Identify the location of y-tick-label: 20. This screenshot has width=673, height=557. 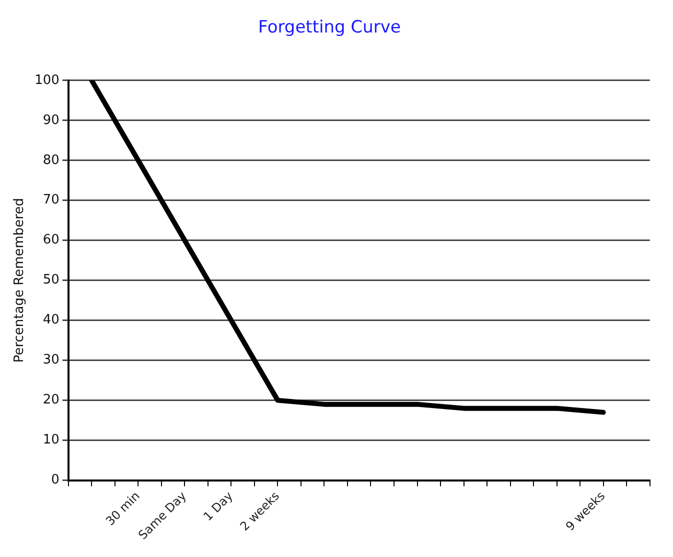
(51, 400).